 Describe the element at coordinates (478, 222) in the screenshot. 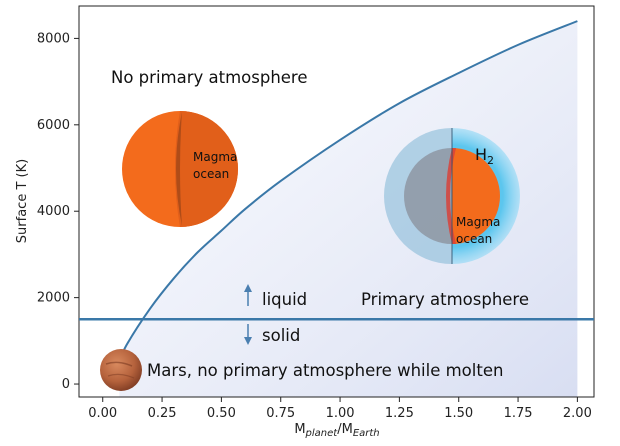

I see `magma-label-2: Magma` at that location.